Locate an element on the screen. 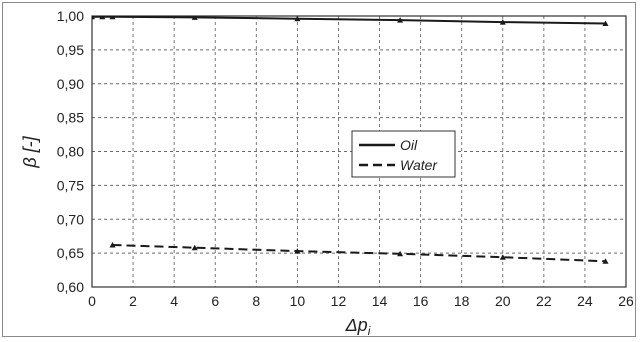  legend-label-oil: Oil is located at coordinates (409, 145).